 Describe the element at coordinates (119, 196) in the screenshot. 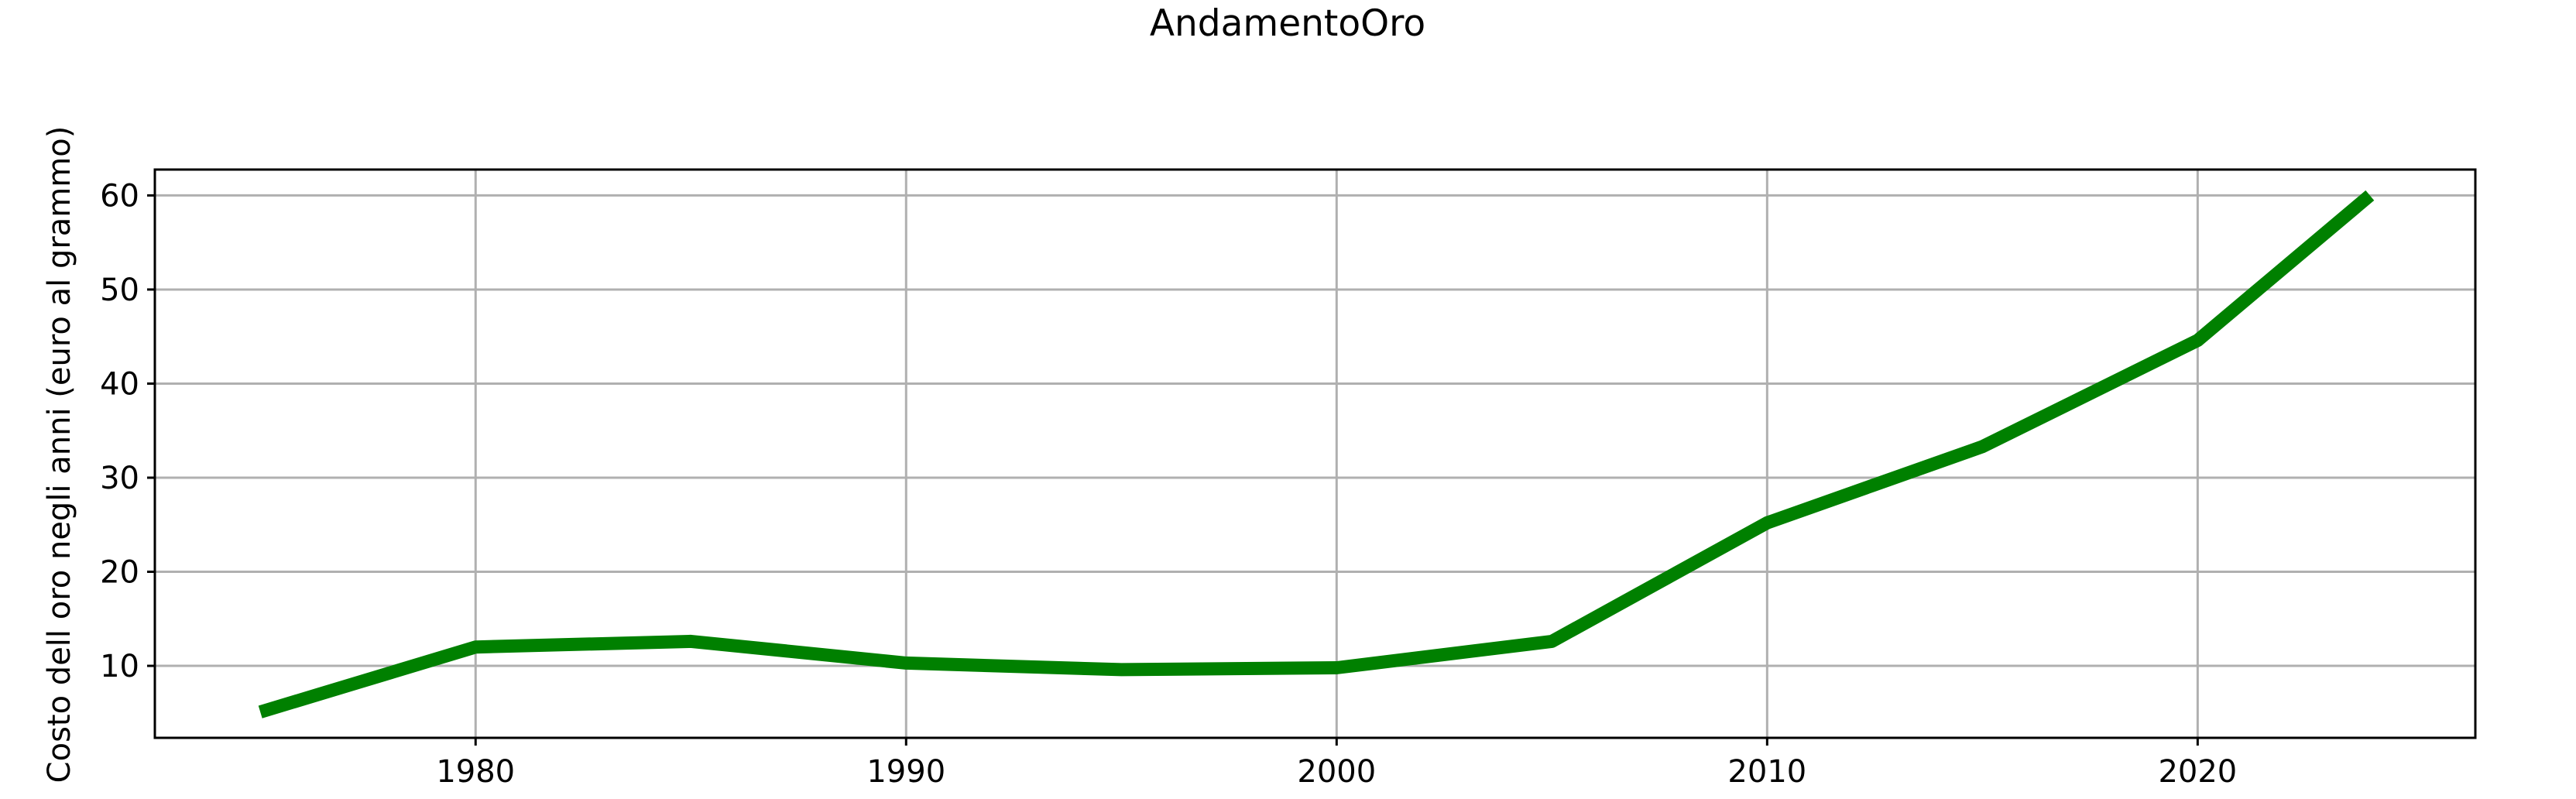

I see `y-tick-label: 60` at that location.